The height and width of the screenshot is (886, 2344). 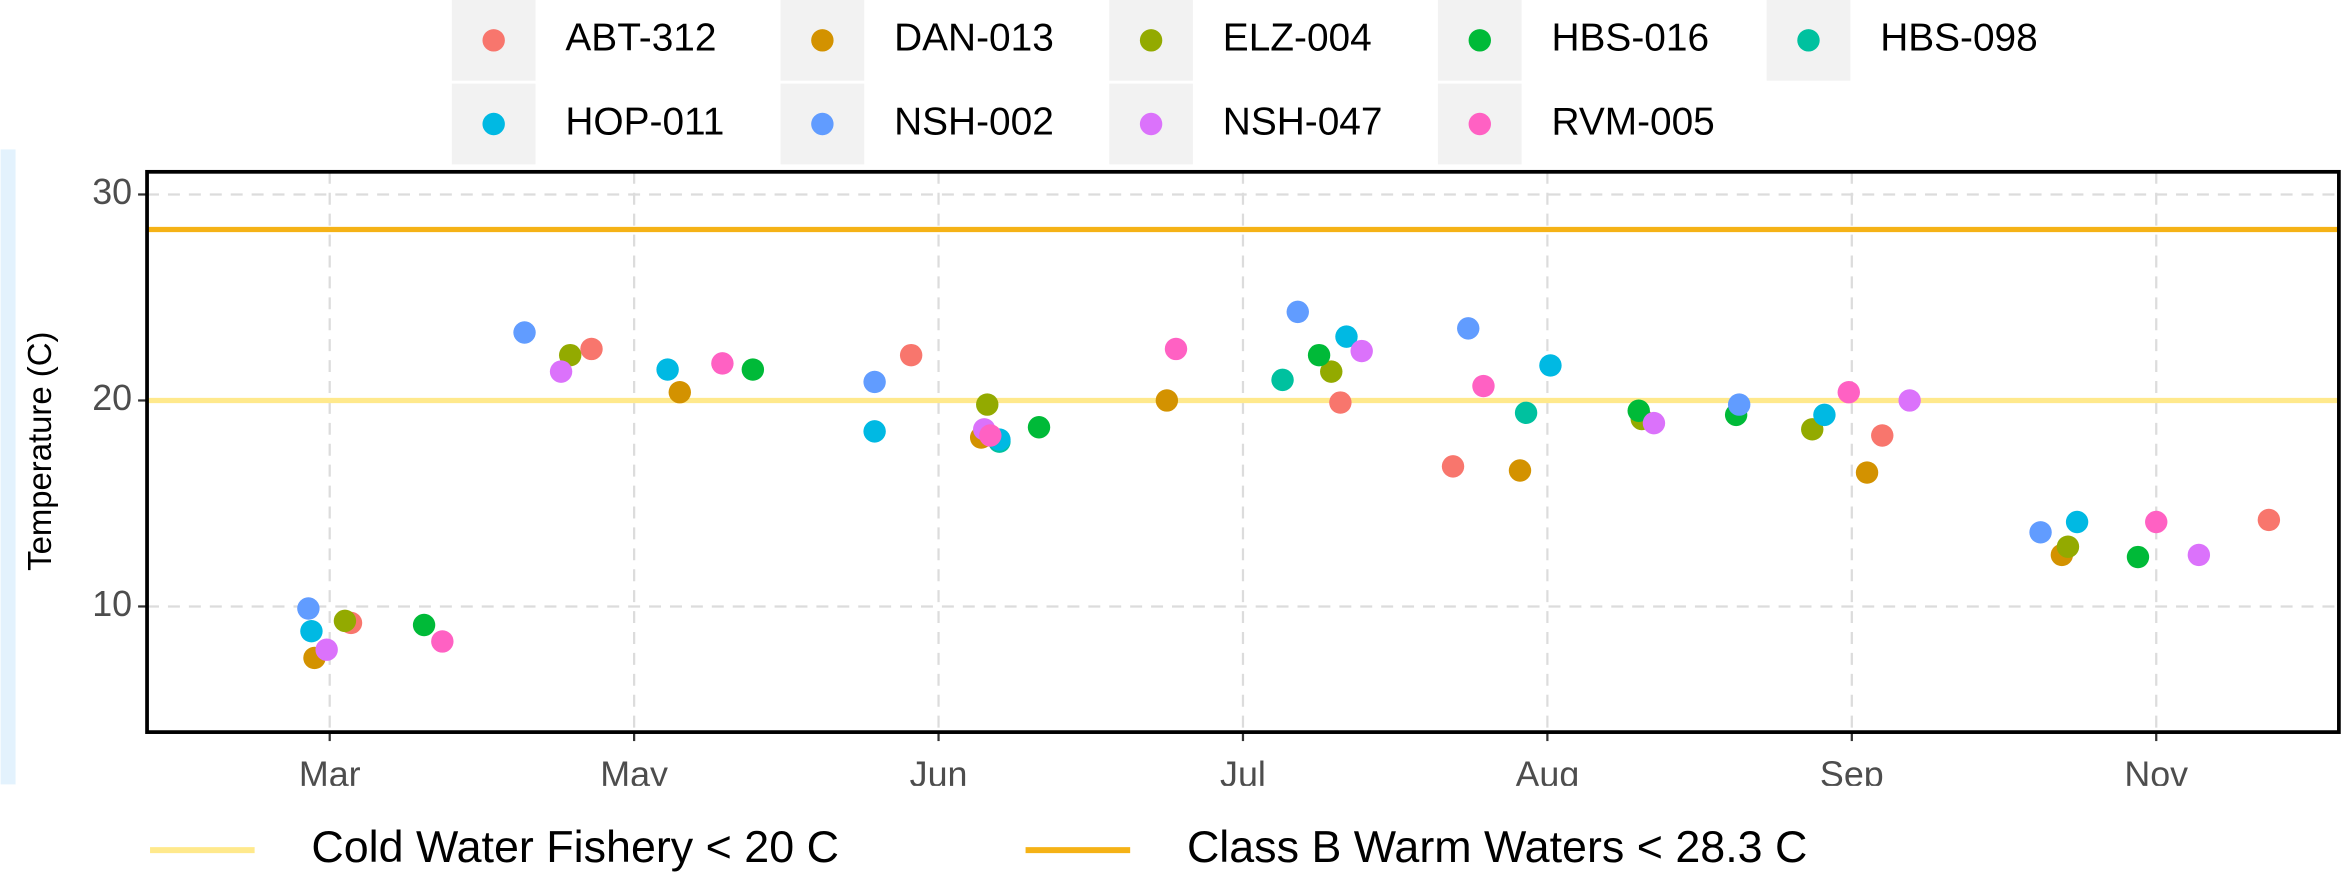 I want to click on legend-label: Cold Water Fishery < 20 C, so click(x=575, y=847).